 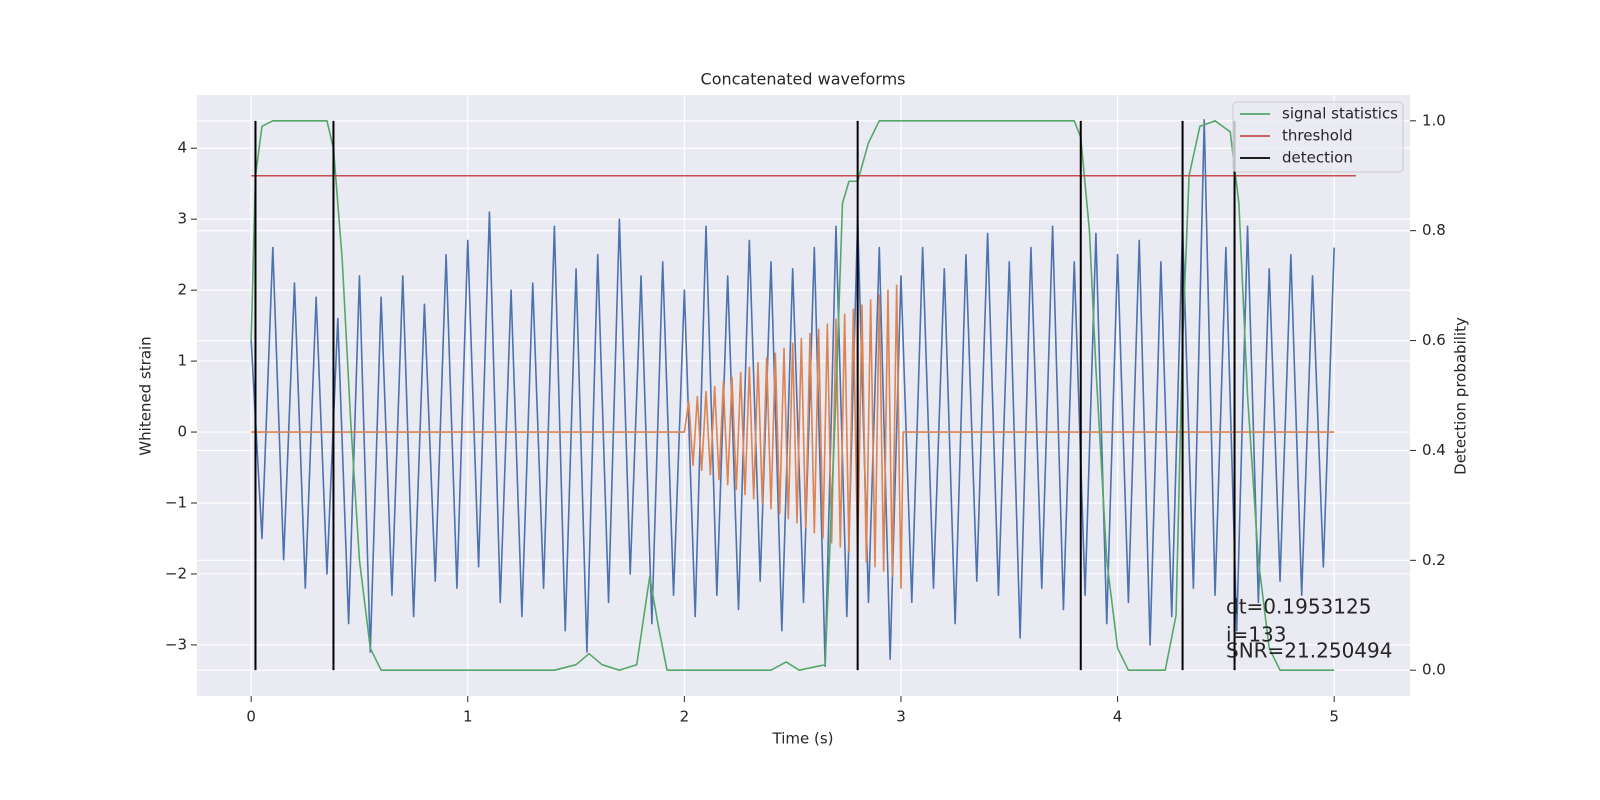 What do you see at coordinates (176, 644) in the screenshot?
I see `y-tick-label: −3` at bounding box center [176, 644].